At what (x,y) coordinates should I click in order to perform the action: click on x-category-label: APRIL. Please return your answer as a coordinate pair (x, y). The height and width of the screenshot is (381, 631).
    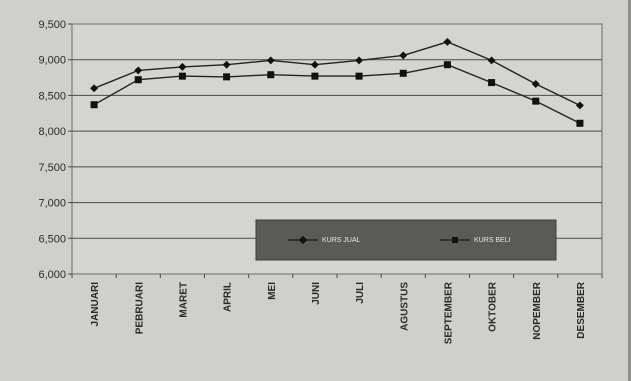
    Looking at the image, I should click on (228, 297).